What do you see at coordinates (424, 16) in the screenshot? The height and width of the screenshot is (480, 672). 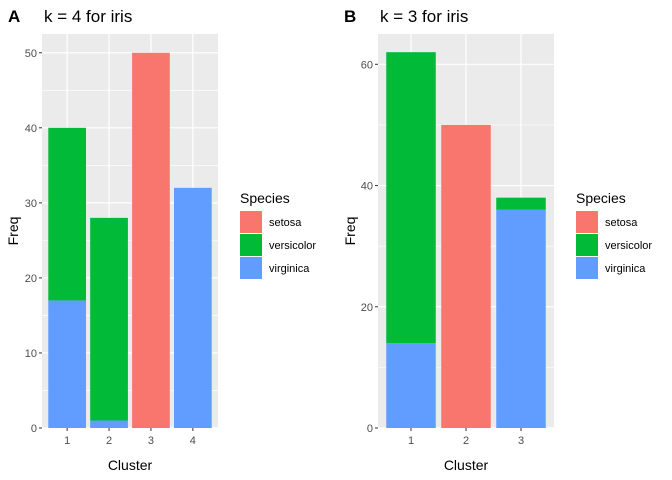 I see `chart-title: k = 3 for iris` at bounding box center [424, 16].